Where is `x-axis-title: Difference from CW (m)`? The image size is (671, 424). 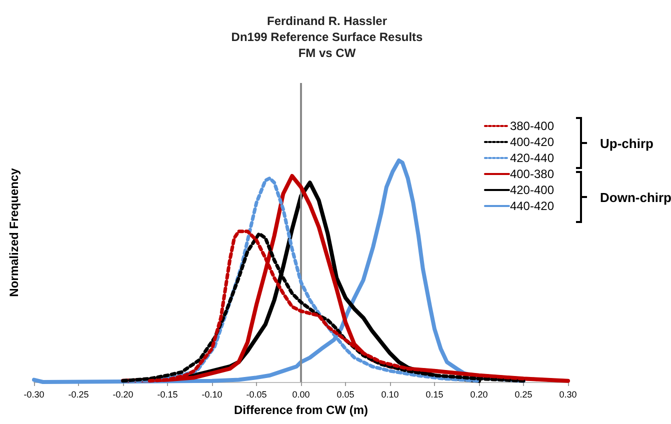
x-axis-title: Difference from CW (m) is located at coordinates (301, 410).